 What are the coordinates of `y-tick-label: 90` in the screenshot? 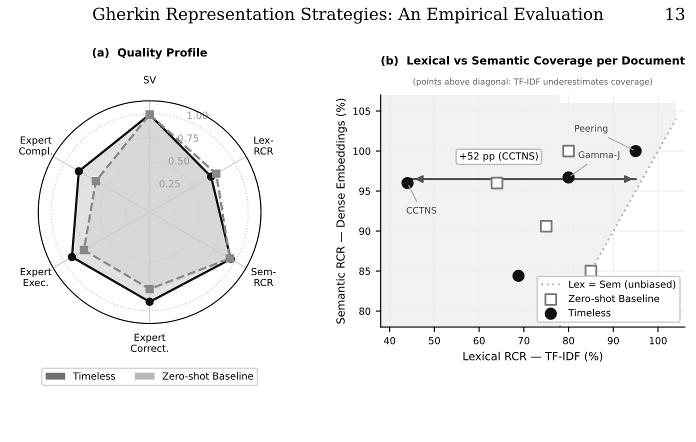 It's located at (364, 231).